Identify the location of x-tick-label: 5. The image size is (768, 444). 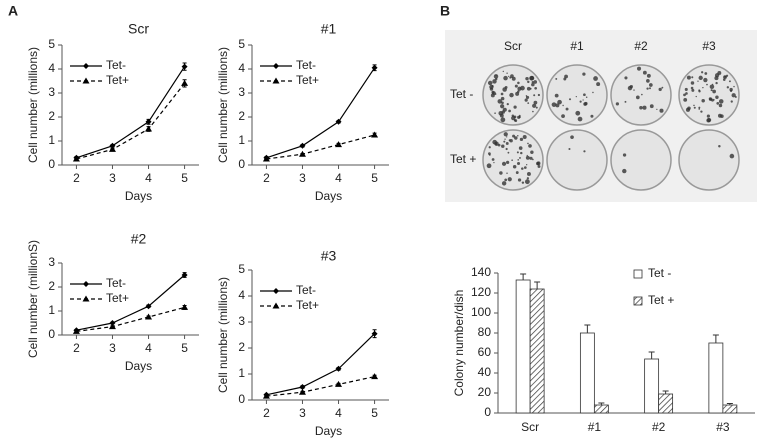
(374, 178).